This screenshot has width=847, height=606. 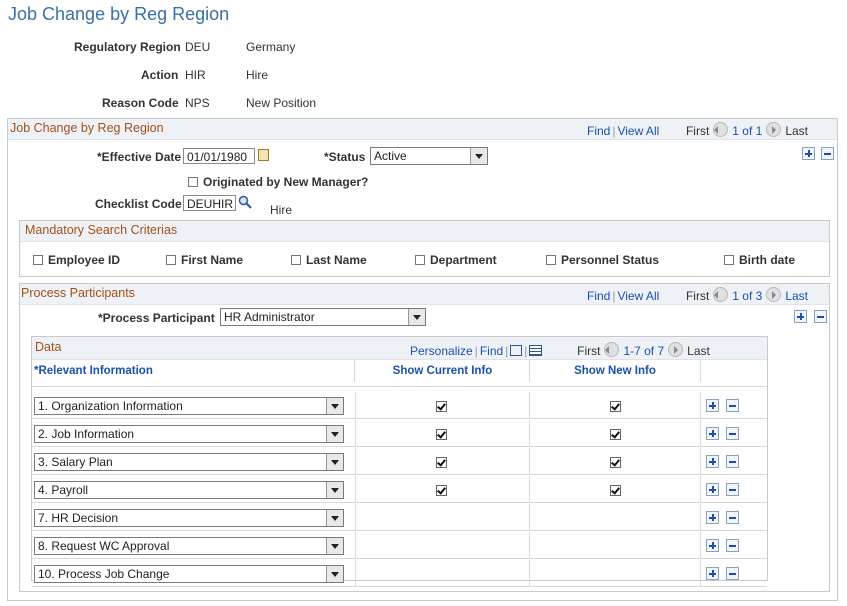 I want to click on criteria-department: Department, so click(x=456, y=260).